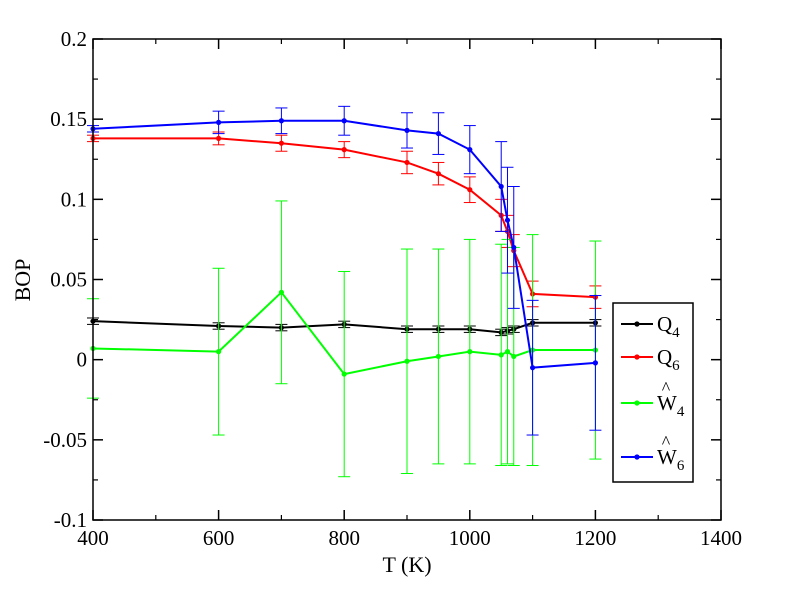  I want to click on legend-label: Q6, so click(668, 359).